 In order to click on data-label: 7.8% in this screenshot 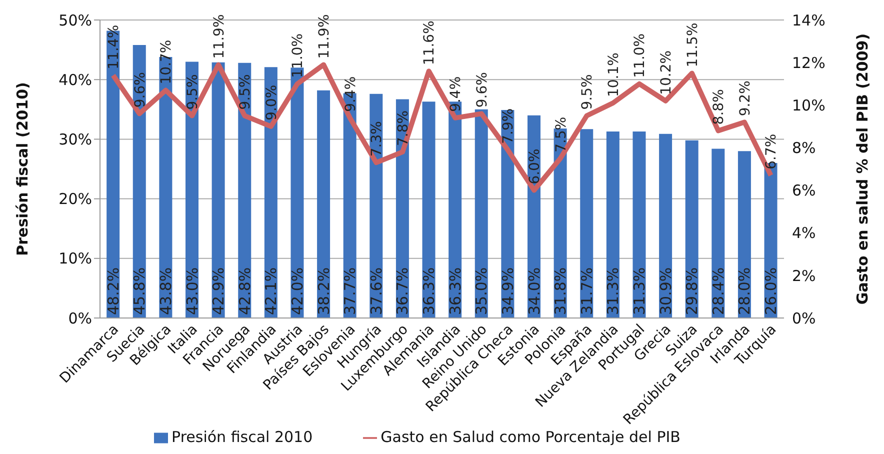, I will do `click(403, 128)`.